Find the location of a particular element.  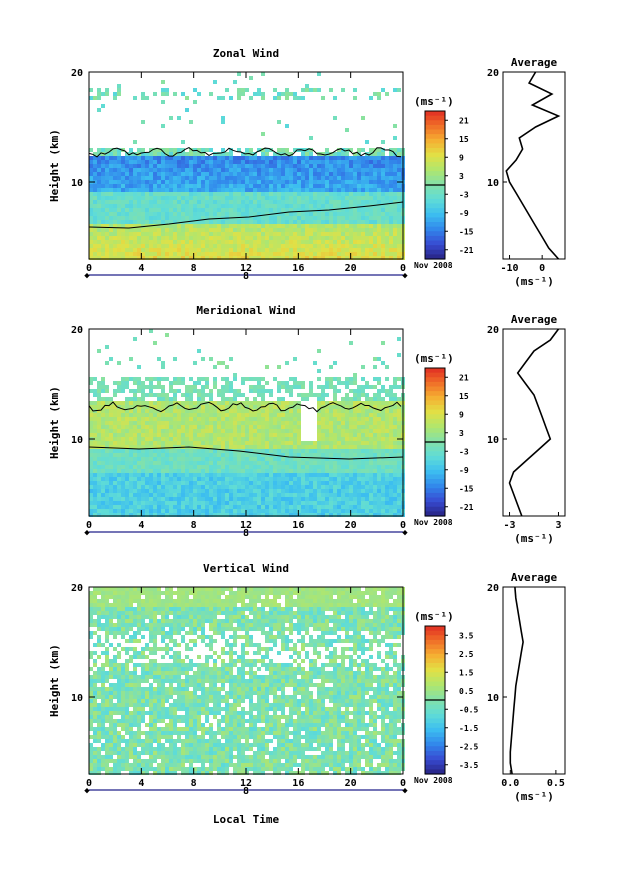

panel-title: Zonal Wind is located at coordinates (246, 53).